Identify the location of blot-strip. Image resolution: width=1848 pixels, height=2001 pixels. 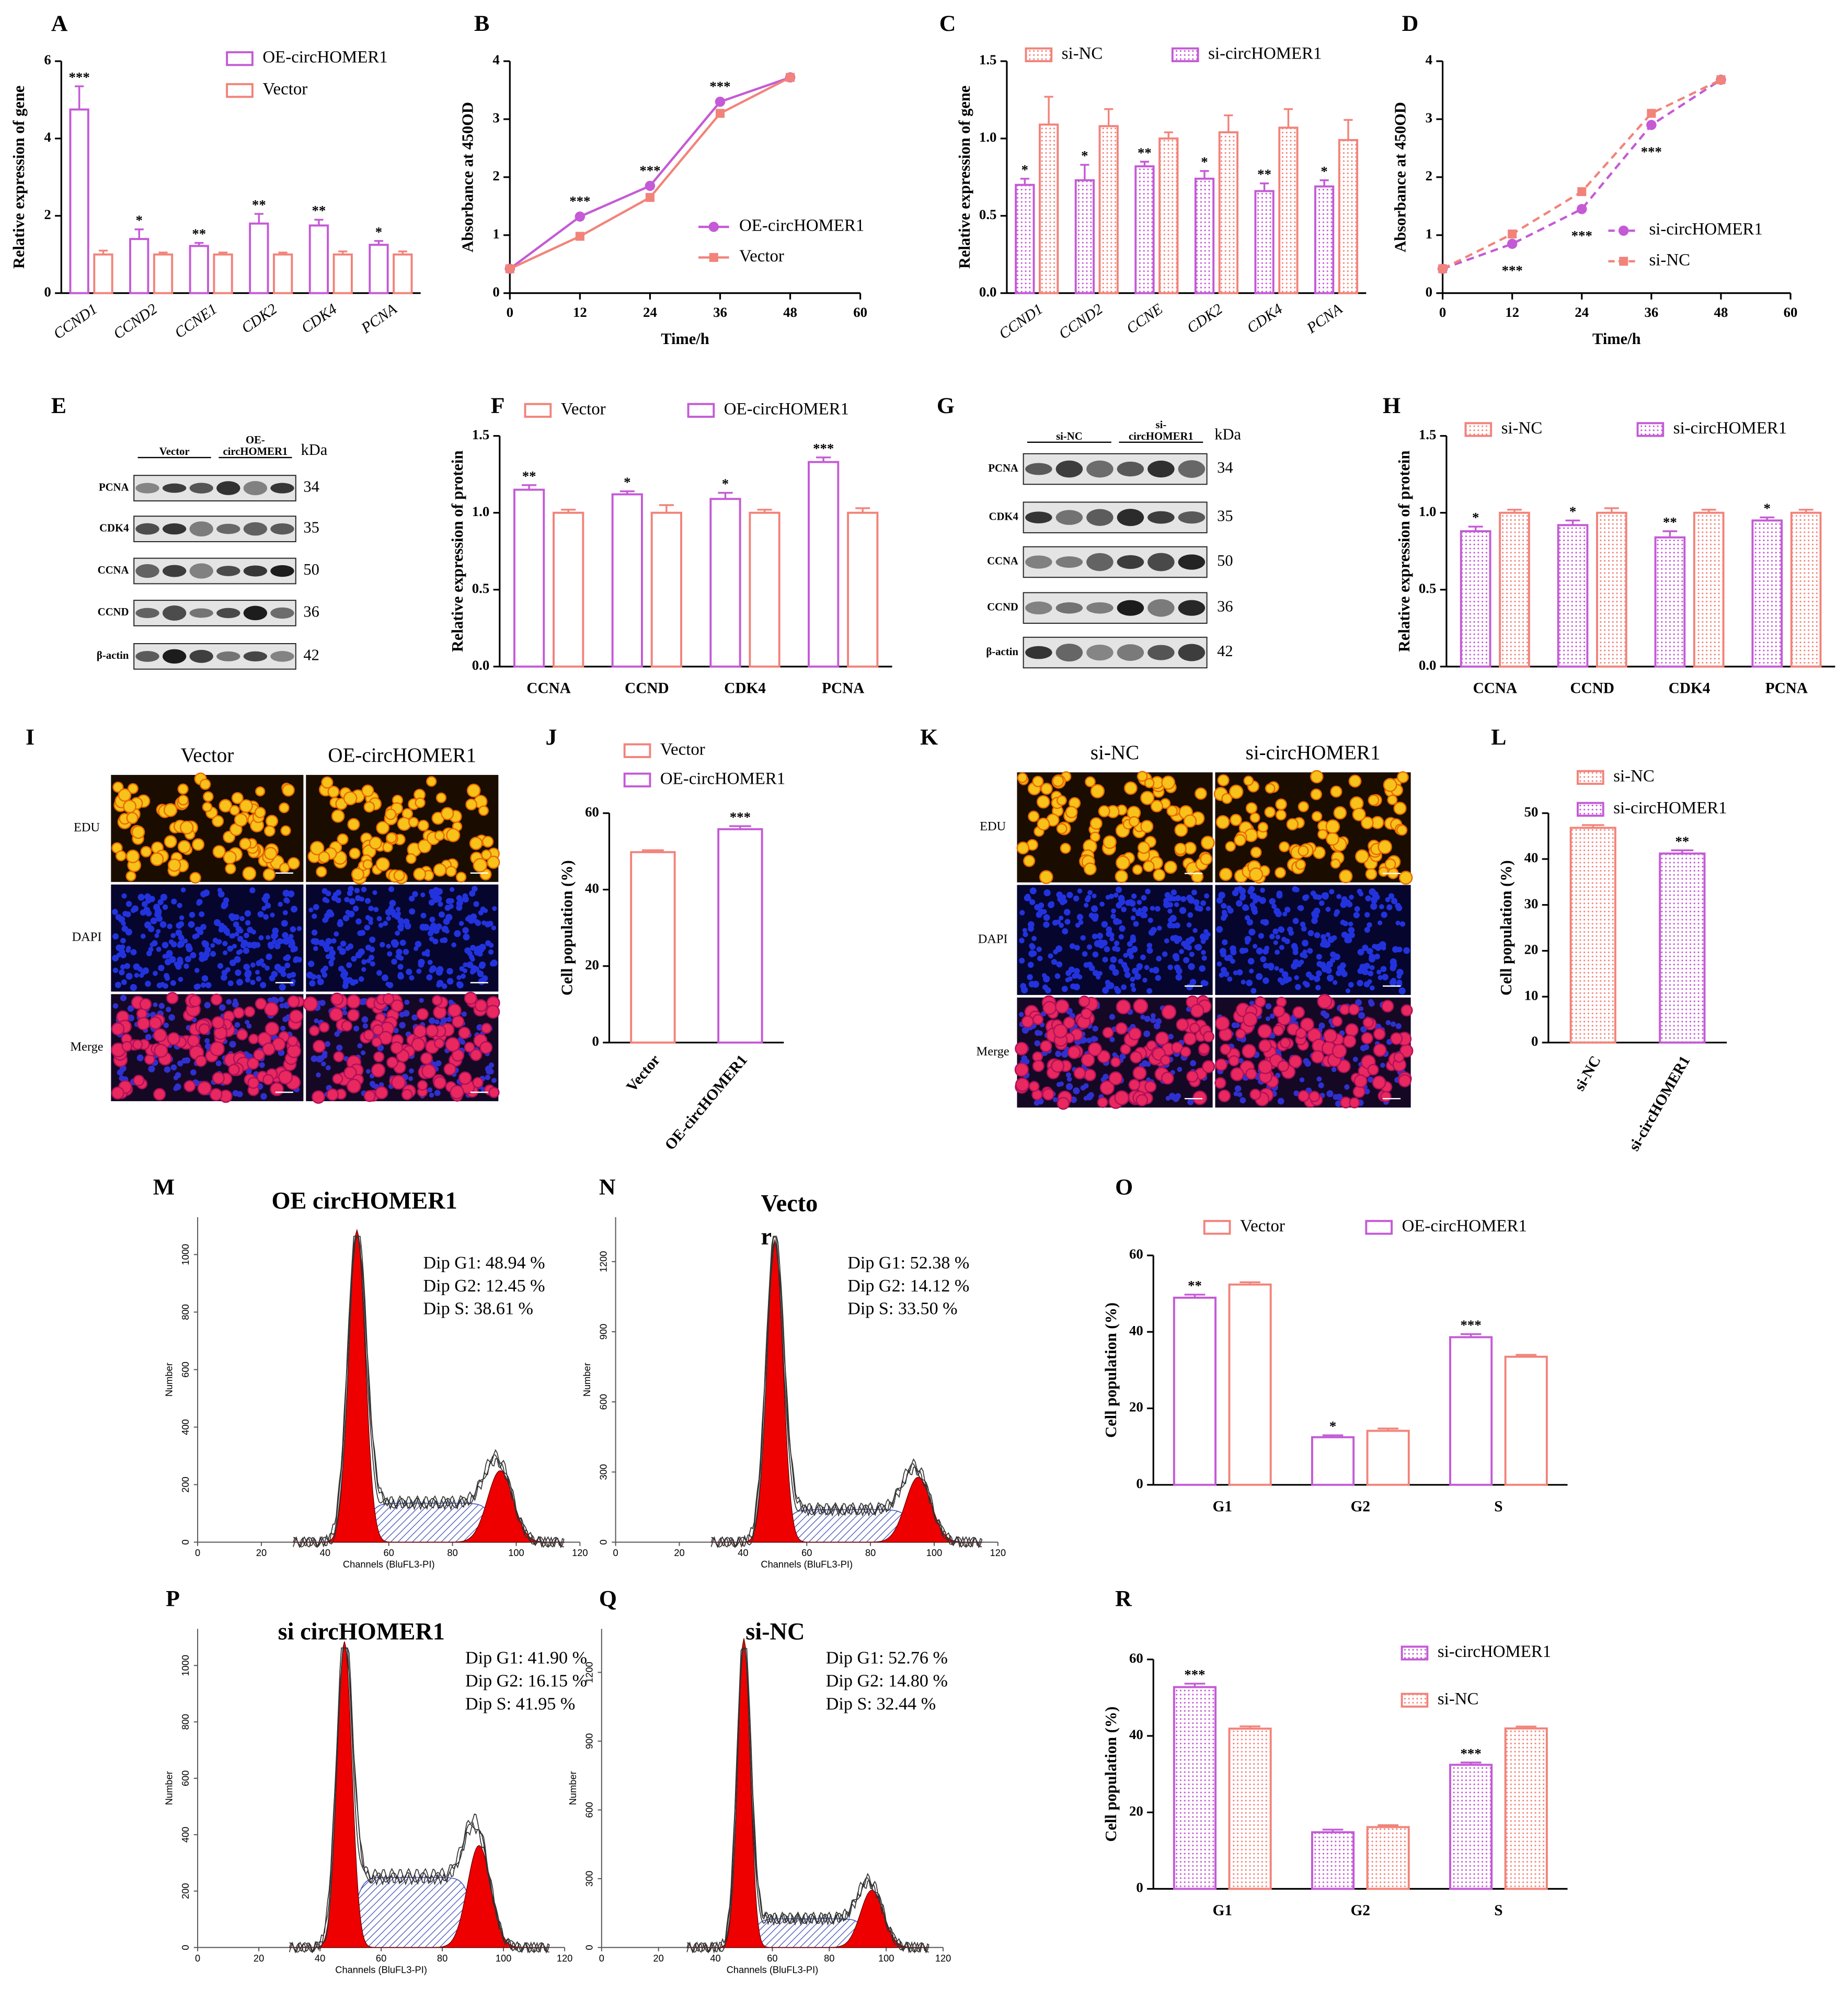
(1115, 653).